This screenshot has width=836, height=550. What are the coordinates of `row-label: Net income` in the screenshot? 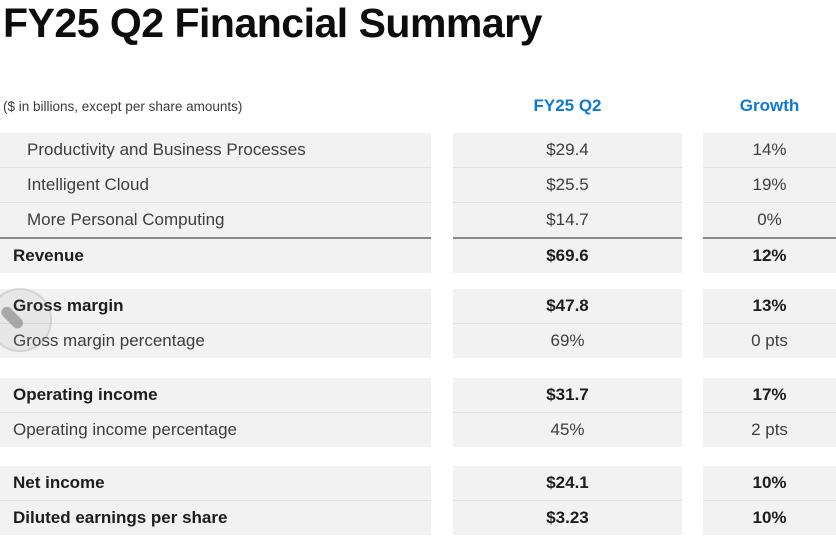 It's located at (215, 483).